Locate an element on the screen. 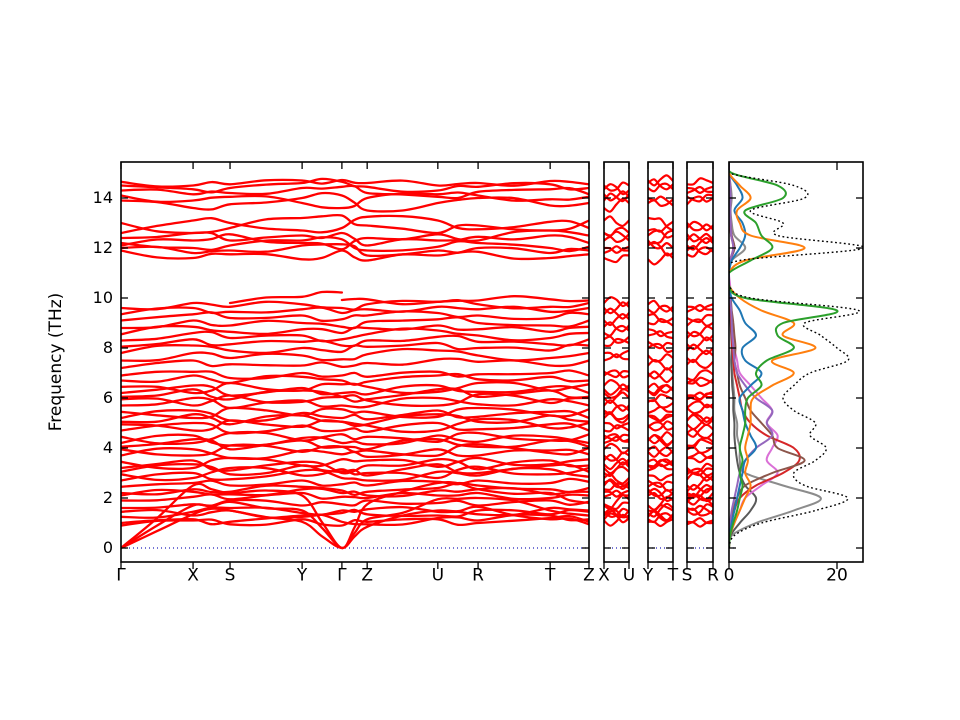  dos-curve-pdos-purple is located at coordinates (751, 355).